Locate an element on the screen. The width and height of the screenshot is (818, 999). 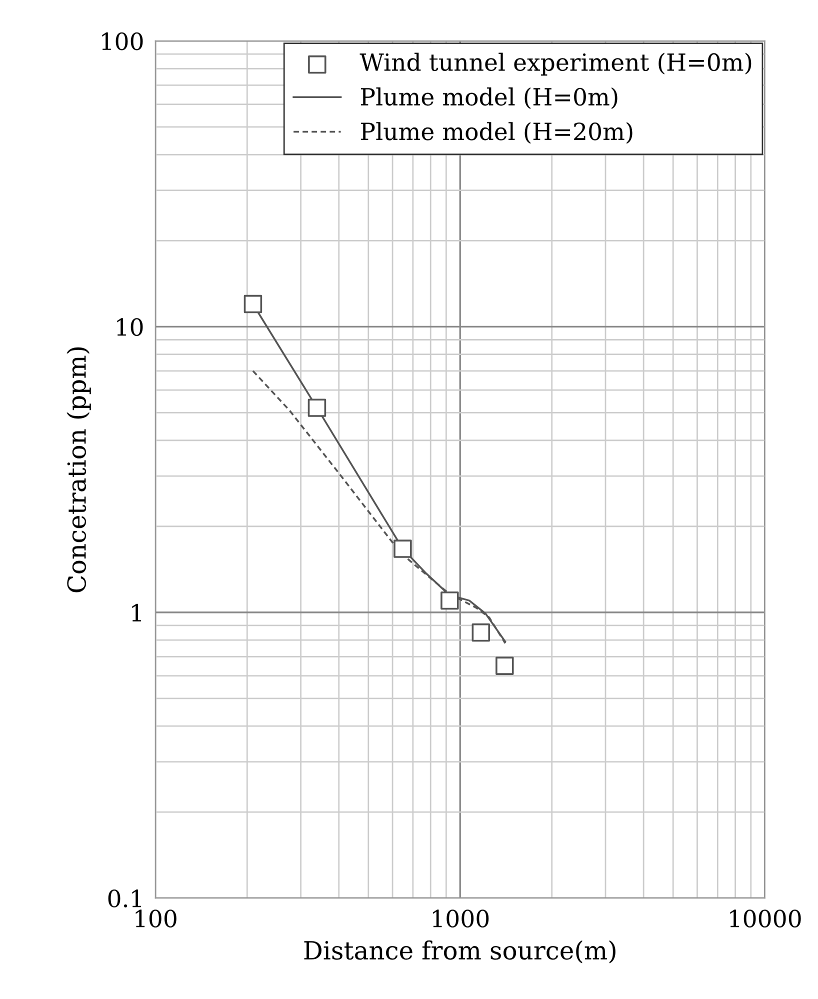
y-tick-label: 100 is located at coordinates (122, 41).